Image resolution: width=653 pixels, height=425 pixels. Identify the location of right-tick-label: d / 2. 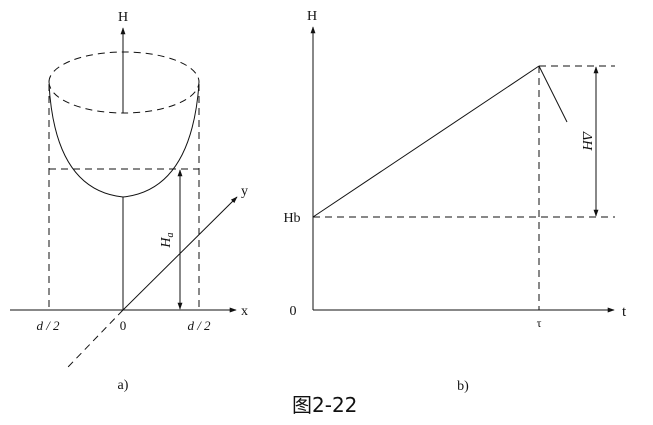
(199, 325).